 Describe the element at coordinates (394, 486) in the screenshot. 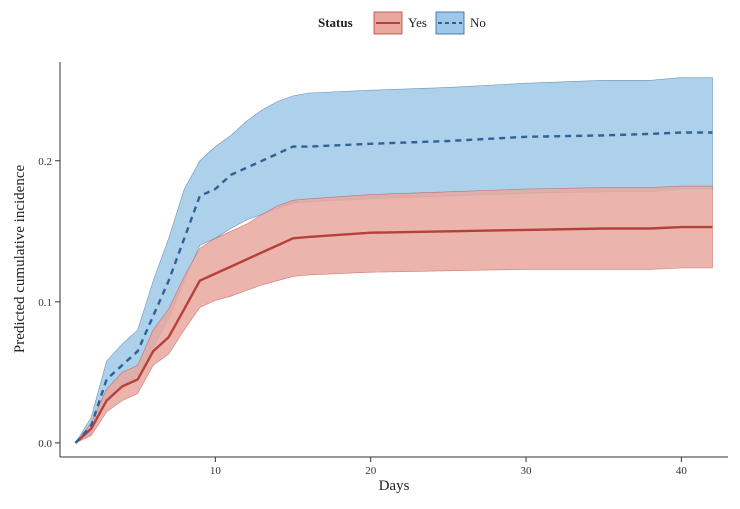

I see `x-axis-title: Days` at that location.